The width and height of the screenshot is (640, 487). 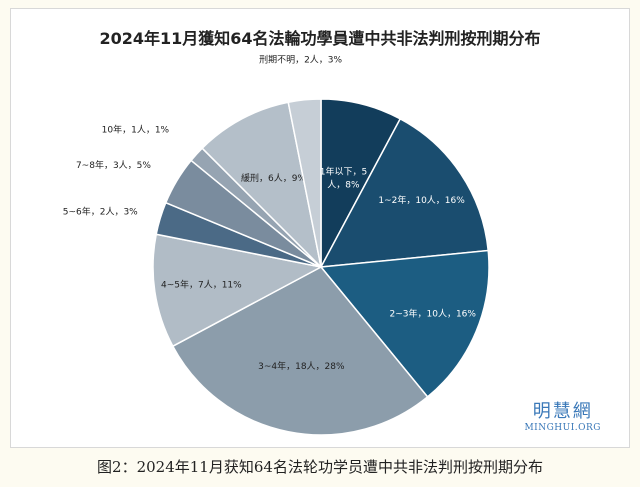 What do you see at coordinates (343, 177) in the screenshot?
I see `slice-label: 1年以下，5 人，8%` at bounding box center [343, 177].